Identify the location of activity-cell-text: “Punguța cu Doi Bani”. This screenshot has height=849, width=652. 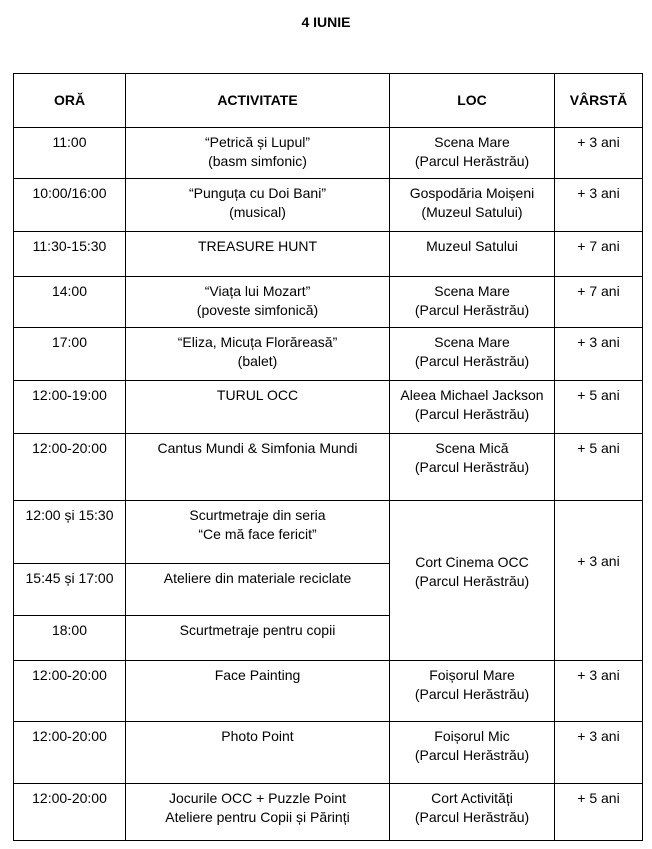
(257, 193).